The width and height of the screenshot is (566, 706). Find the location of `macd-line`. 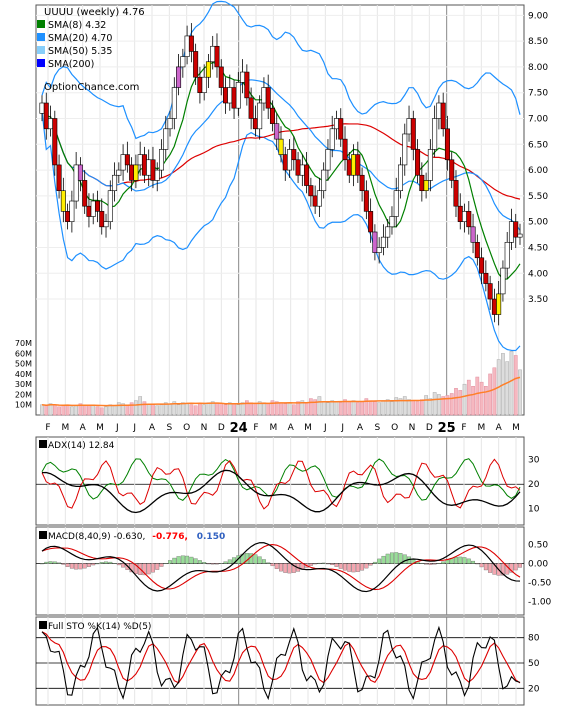

macd-line is located at coordinates (281, 567).